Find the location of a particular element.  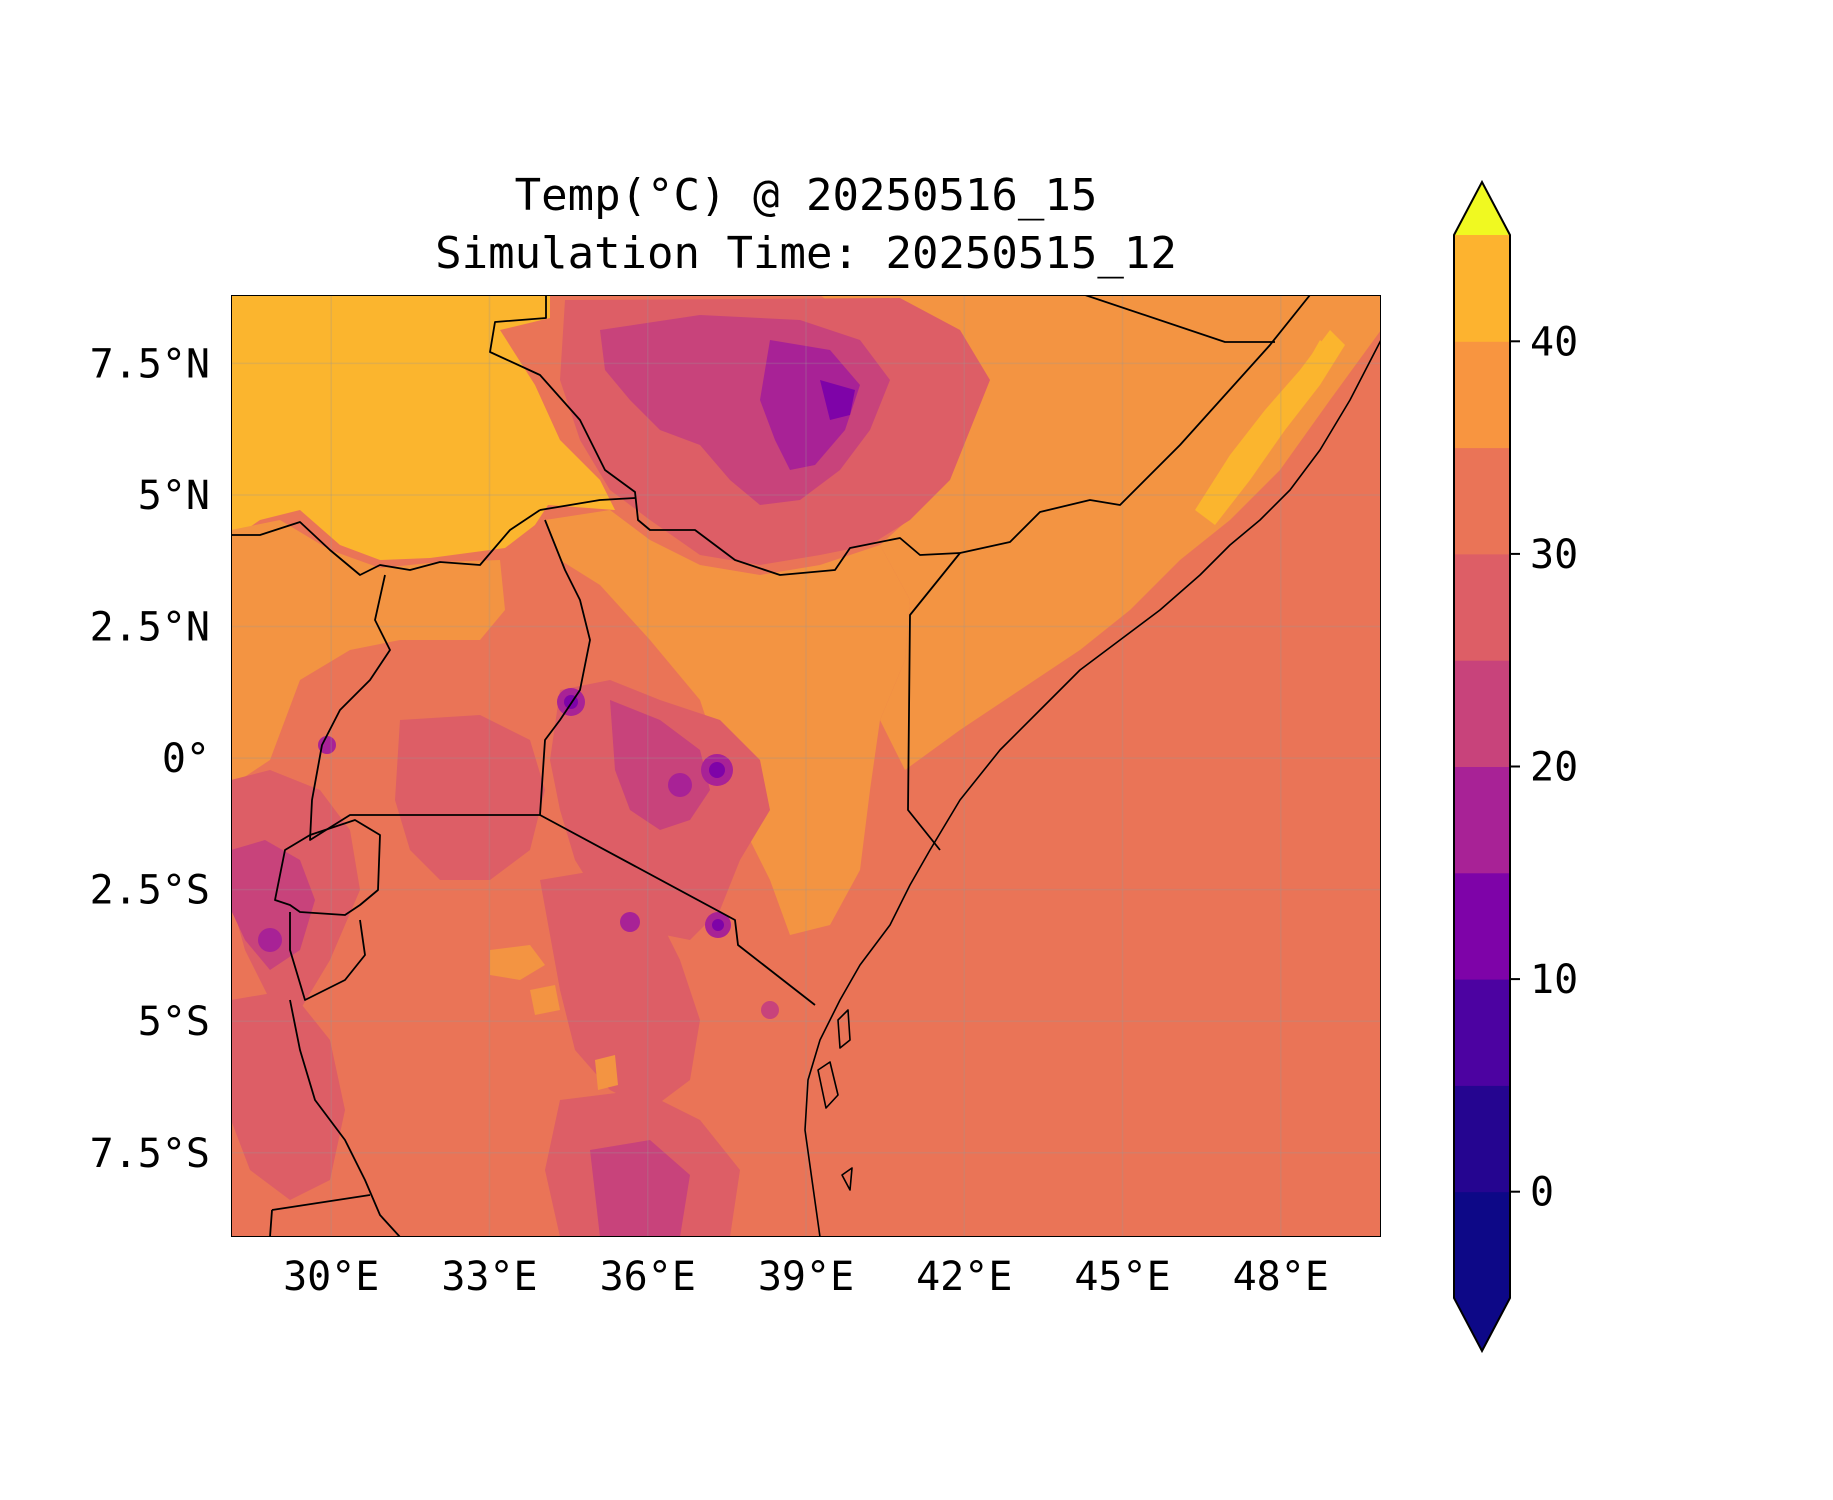

x-tick-label: 42°E is located at coordinates (964, 1277).